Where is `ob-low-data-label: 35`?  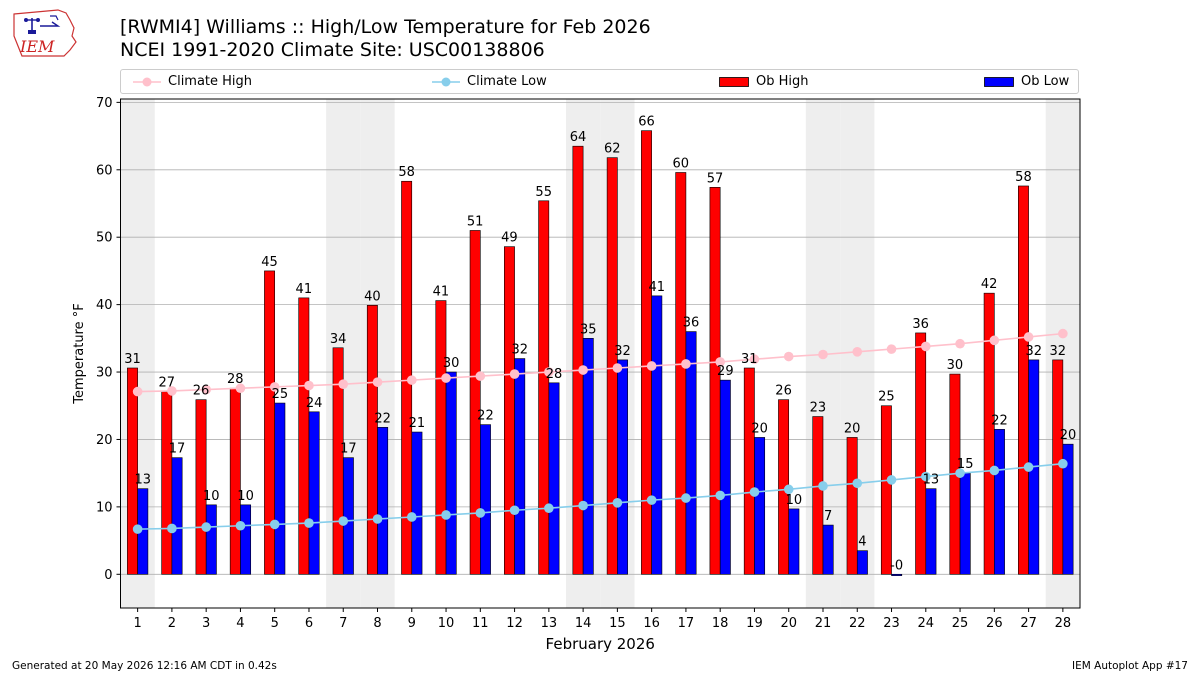 ob-low-data-label: 35 is located at coordinates (588, 329).